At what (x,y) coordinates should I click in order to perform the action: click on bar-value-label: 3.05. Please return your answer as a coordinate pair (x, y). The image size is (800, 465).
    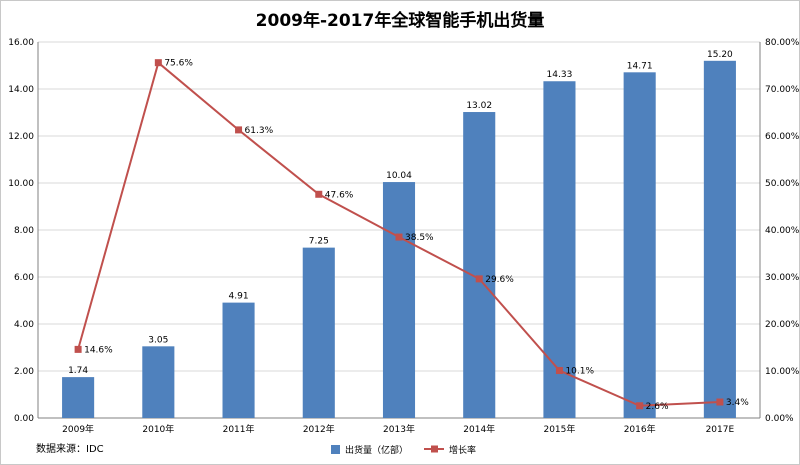
    Looking at the image, I should click on (158, 340).